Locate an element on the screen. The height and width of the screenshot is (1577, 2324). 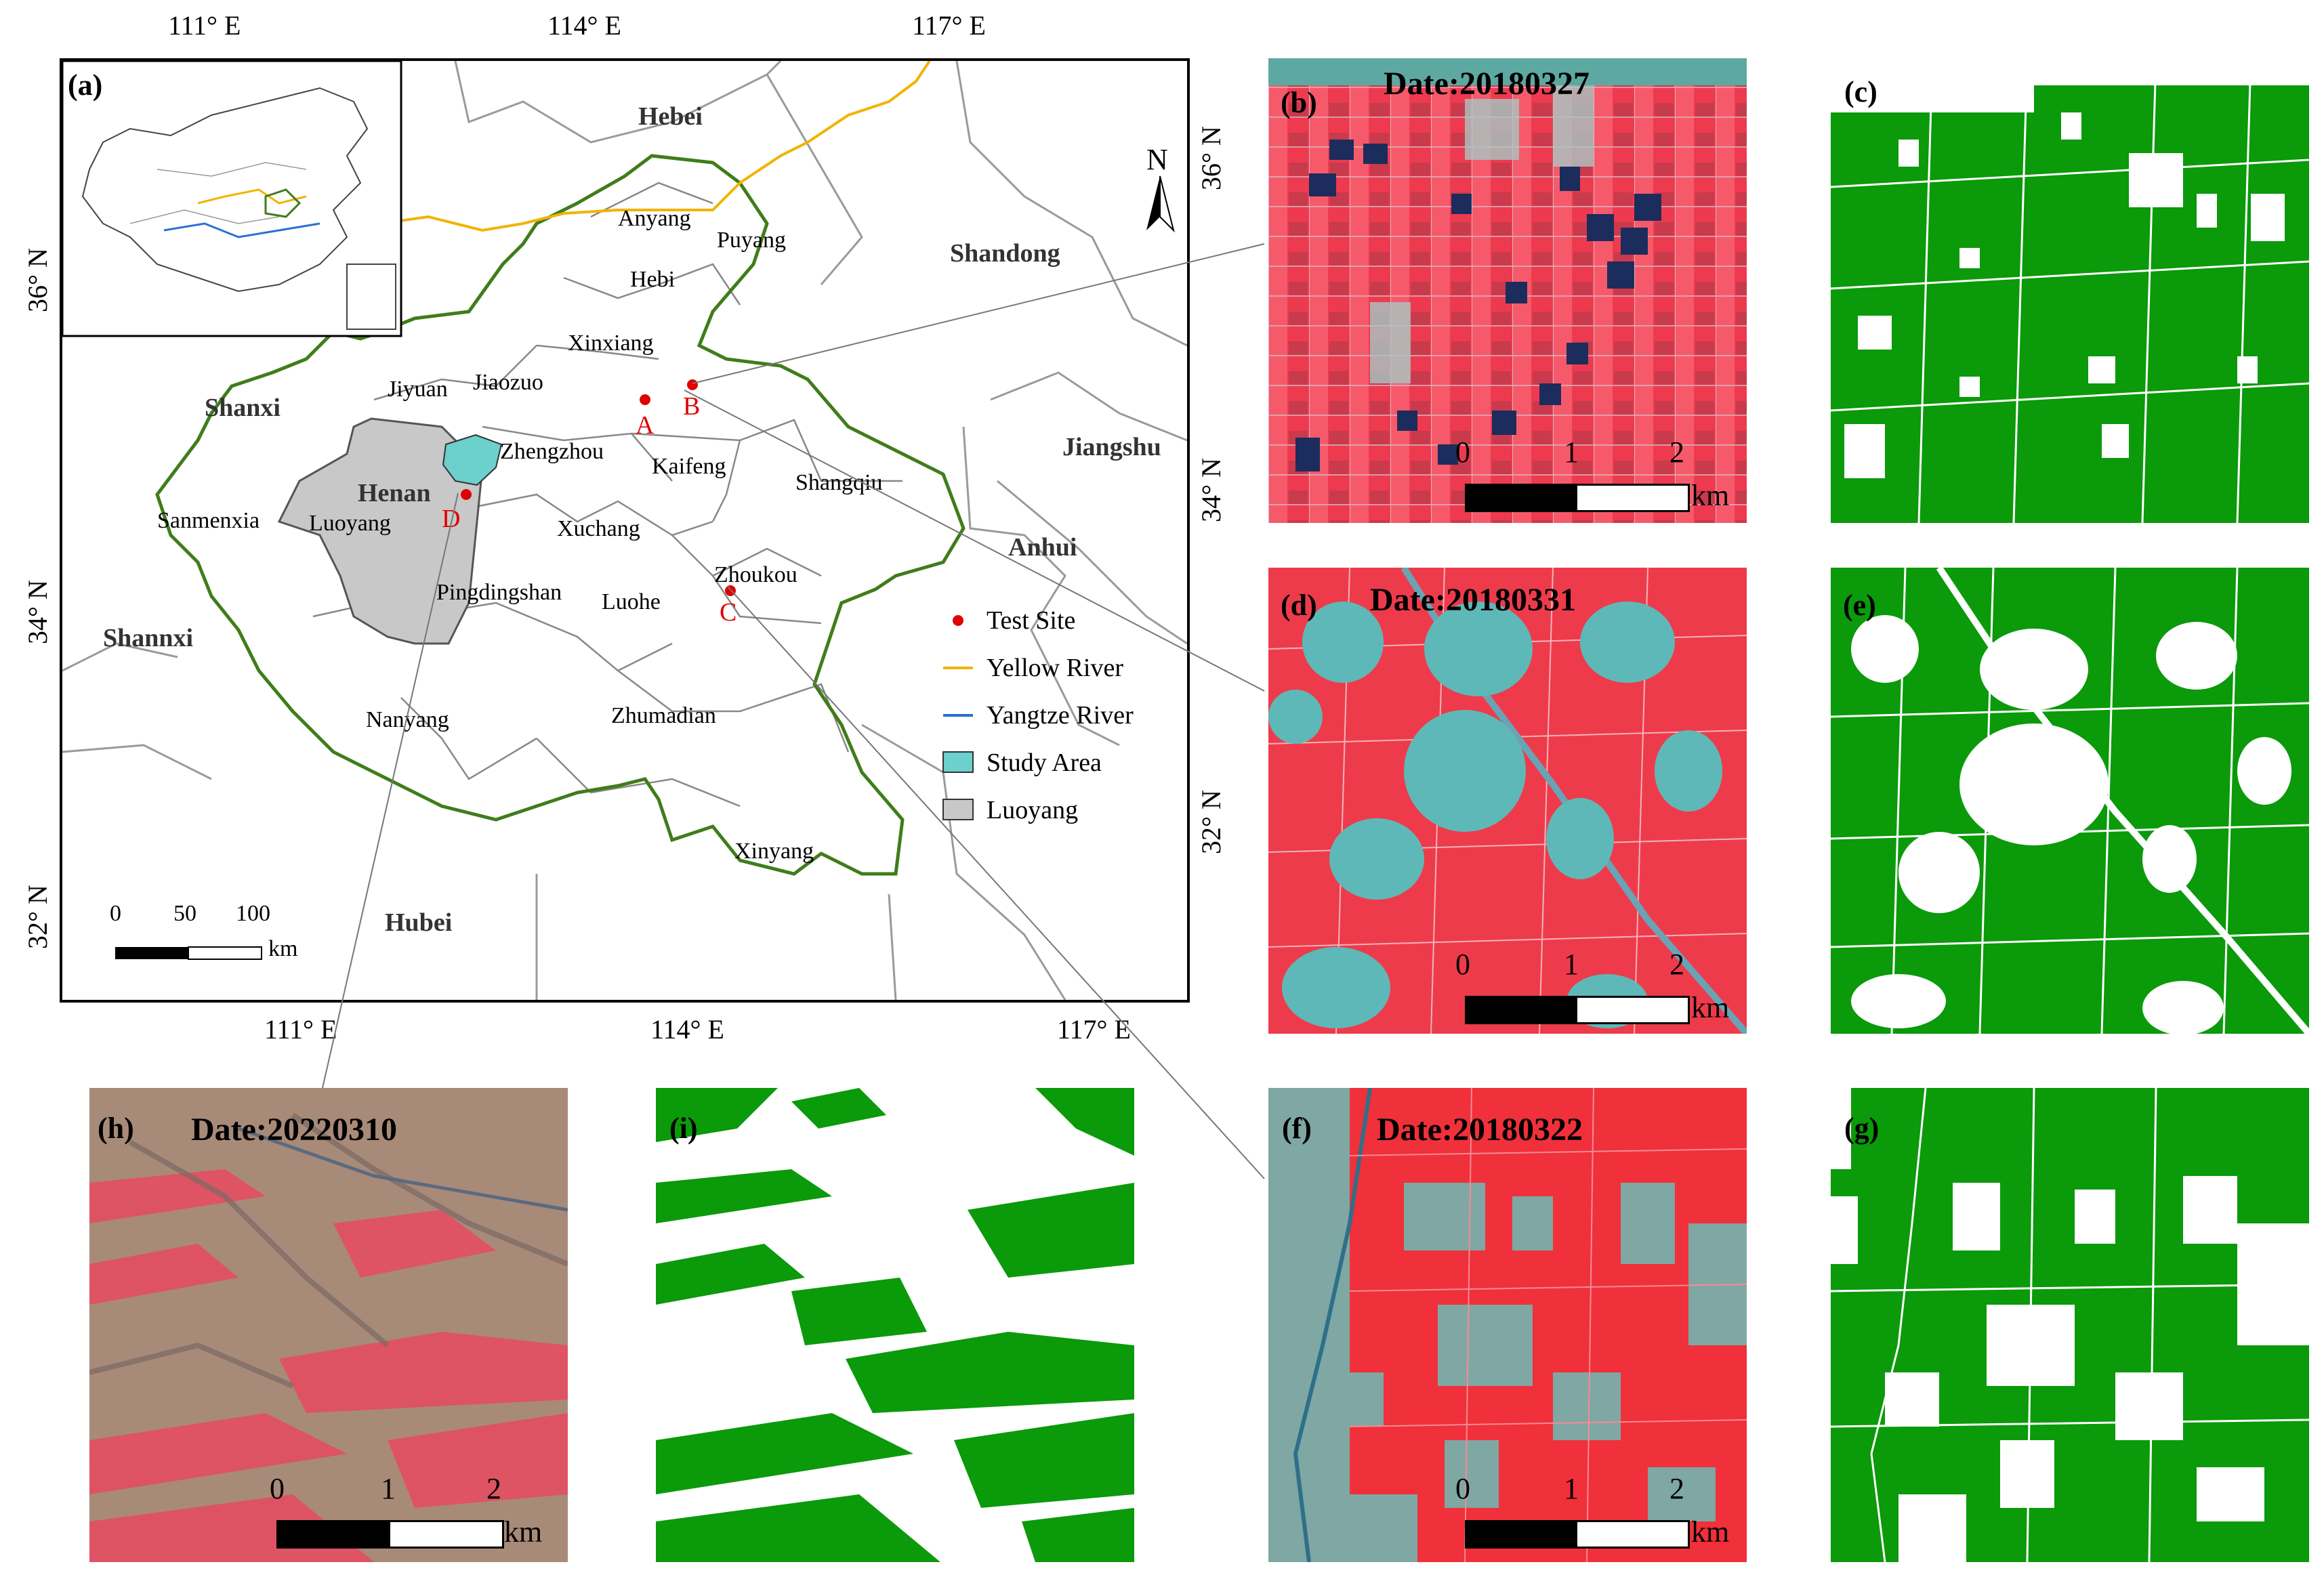
panel-label-b: (b) is located at coordinates (1299, 102).